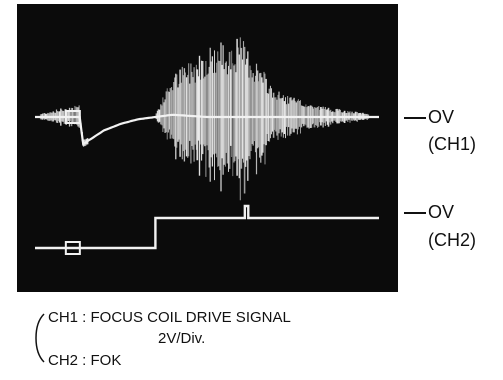 This screenshot has width=503, height=380. I want to click on caption-brace, so click(40, 338).